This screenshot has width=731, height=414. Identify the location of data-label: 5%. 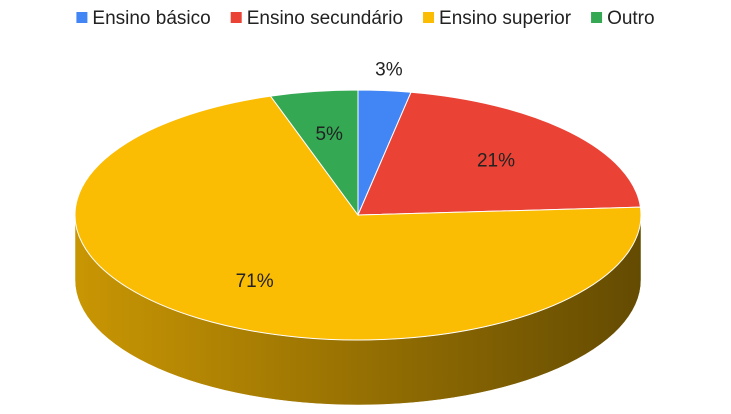
(329, 134).